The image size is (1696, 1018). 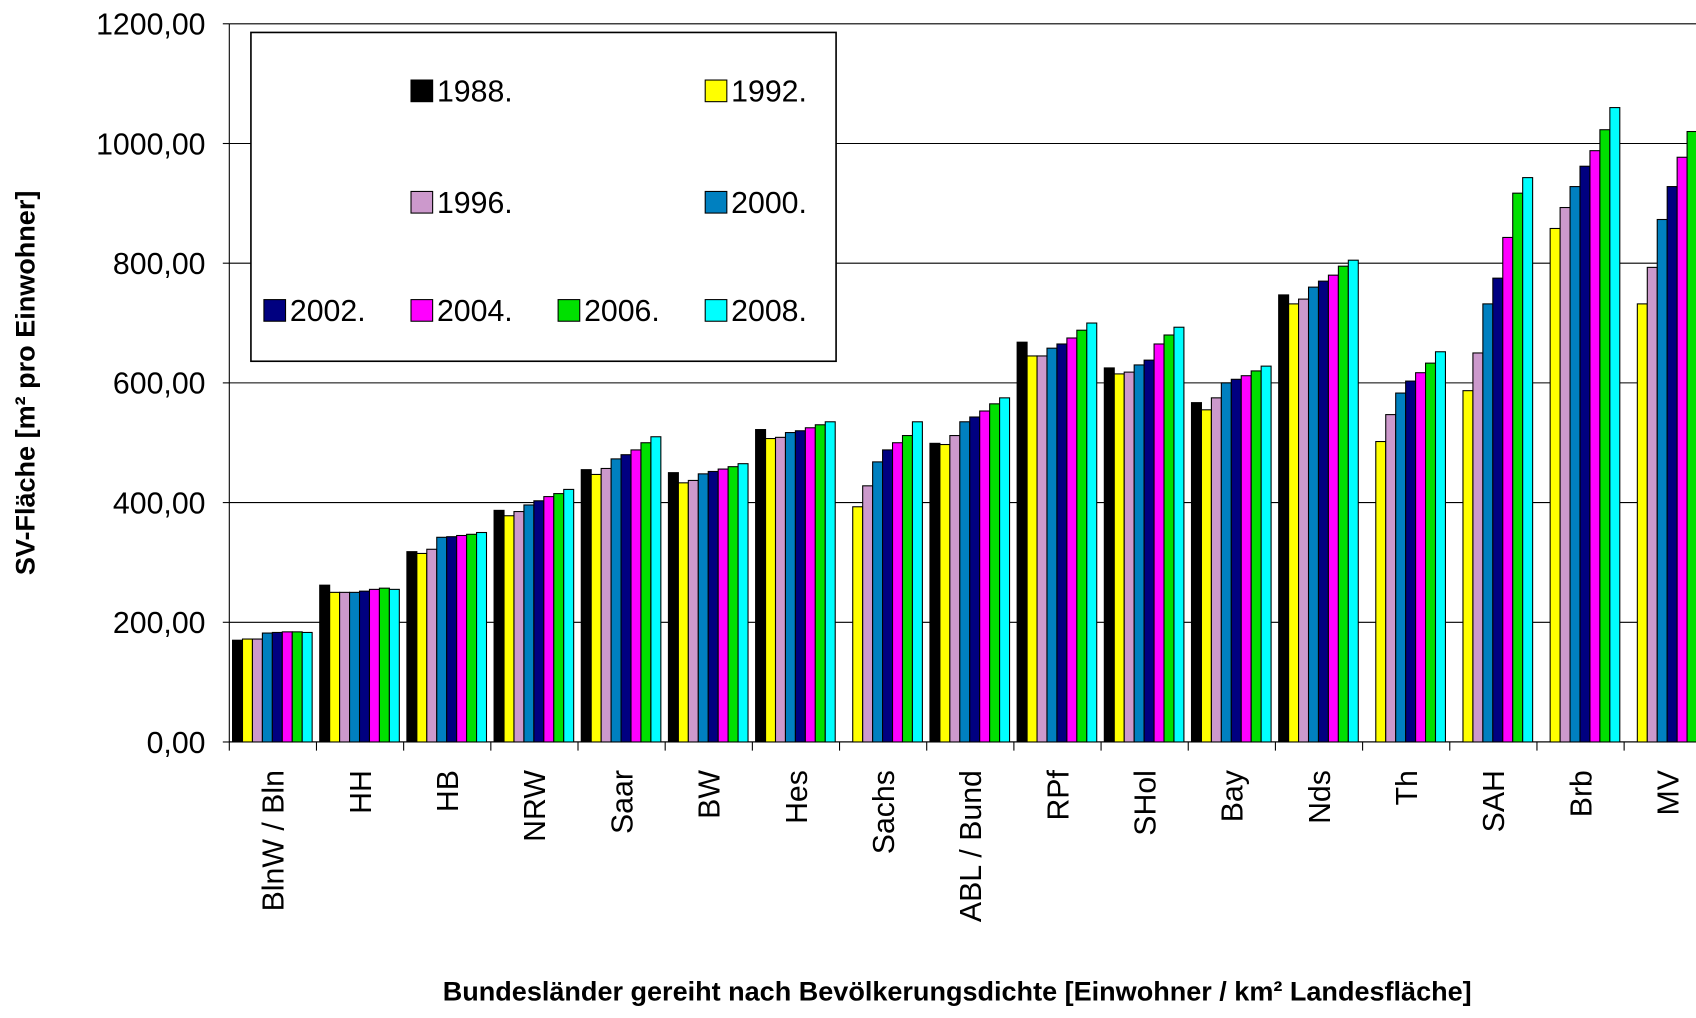 What do you see at coordinates (1407, 787) in the screenshot?
I see `x-tick-label: Th` at bounding box center [1407, 787].